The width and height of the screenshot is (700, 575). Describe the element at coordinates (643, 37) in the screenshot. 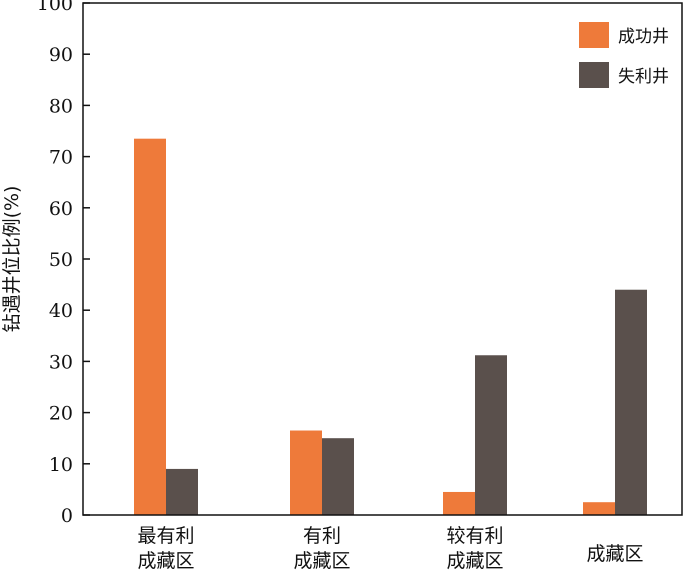

I see `legend-label: 成功井` at that location.